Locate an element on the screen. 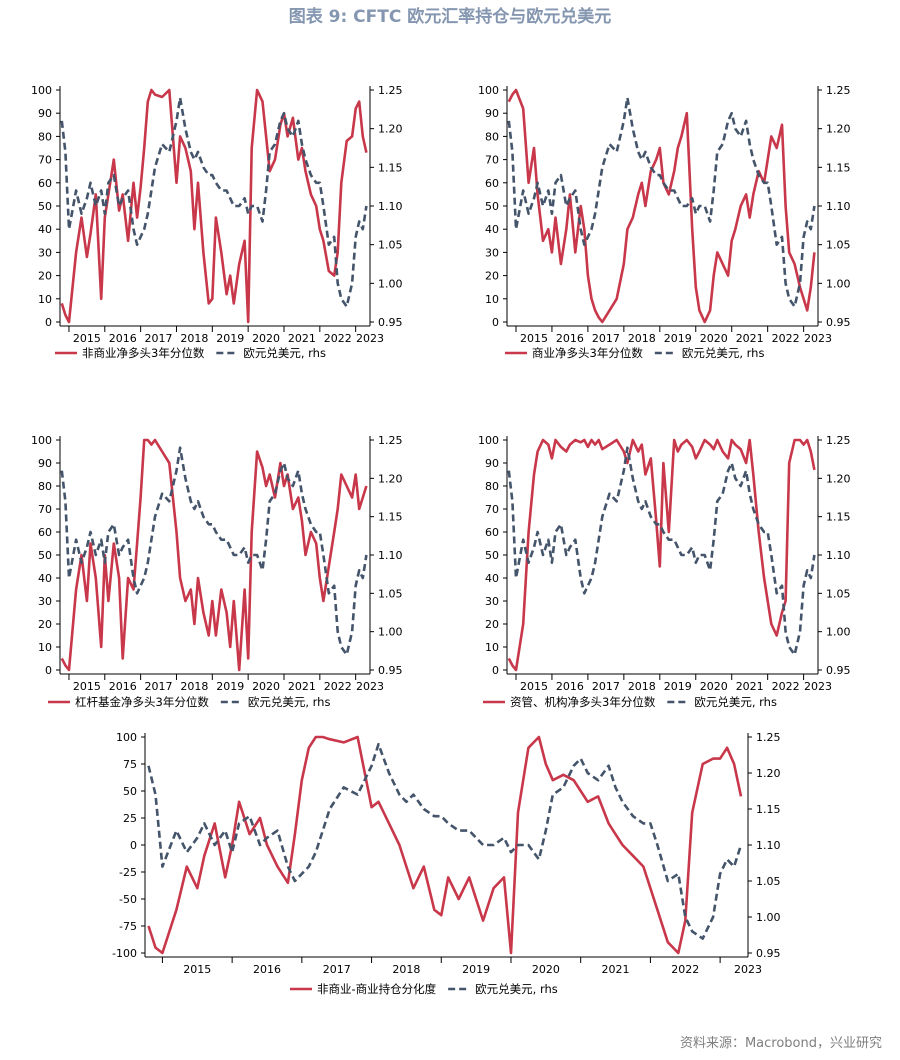 The height and width of the screenshot is (1060, 900). left-tick-label: 25 is located at coordinates (130, 818).